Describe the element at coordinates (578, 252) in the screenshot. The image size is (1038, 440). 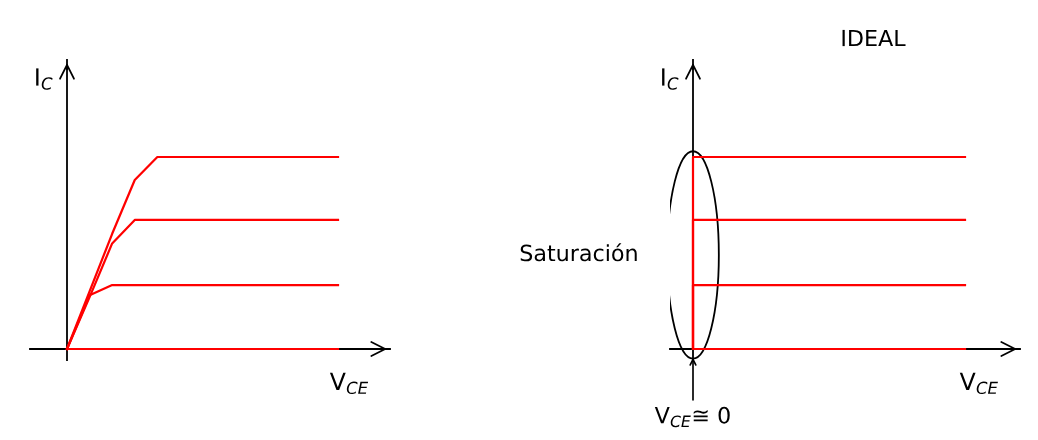
I see `text: Saturación` at that location.